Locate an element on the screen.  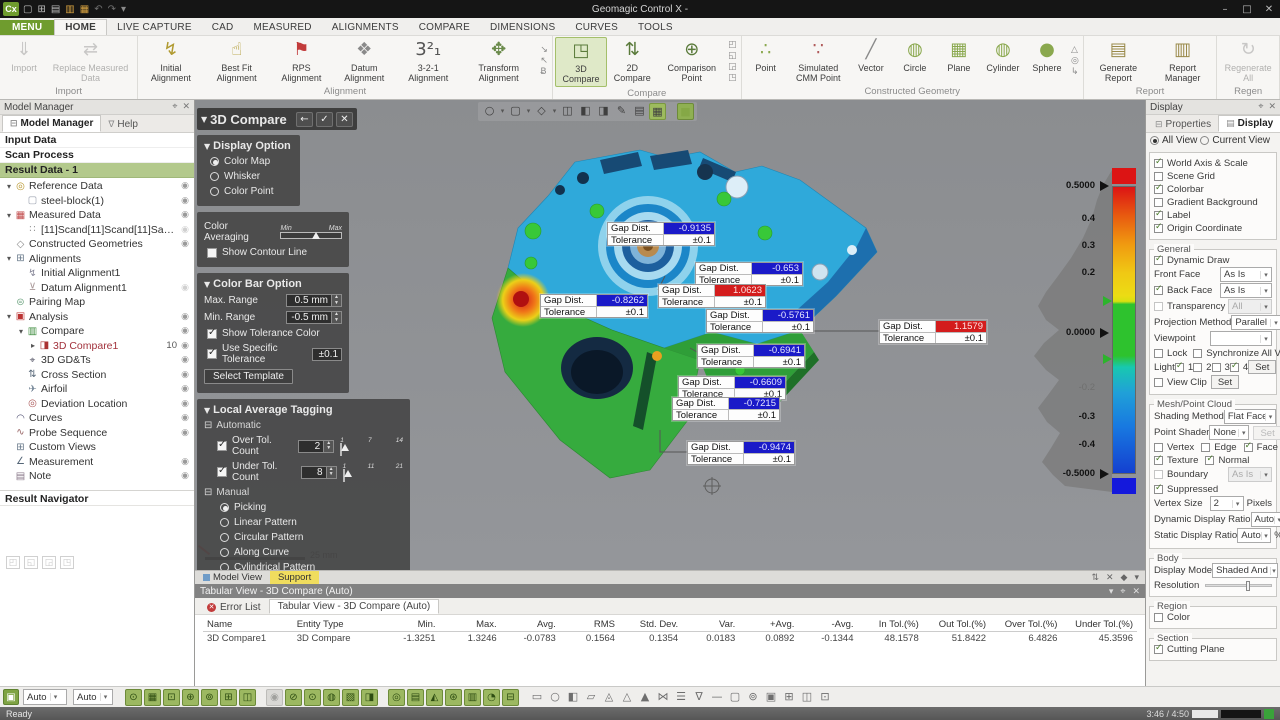
dropdown: 2 ▾ is located at coordinates (1226, 503).